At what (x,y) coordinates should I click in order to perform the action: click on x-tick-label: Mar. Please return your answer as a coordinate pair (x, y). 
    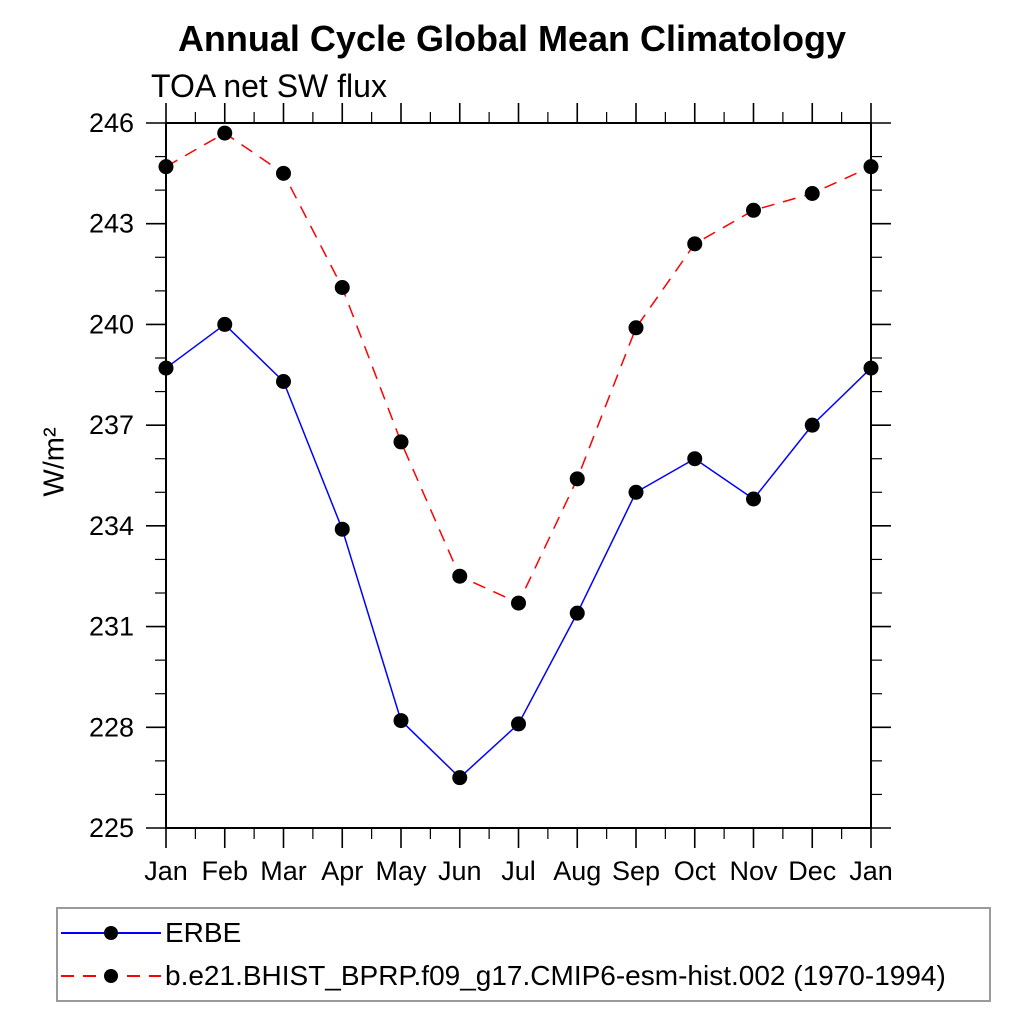
    Looking at the image, I should click on (283, 871).